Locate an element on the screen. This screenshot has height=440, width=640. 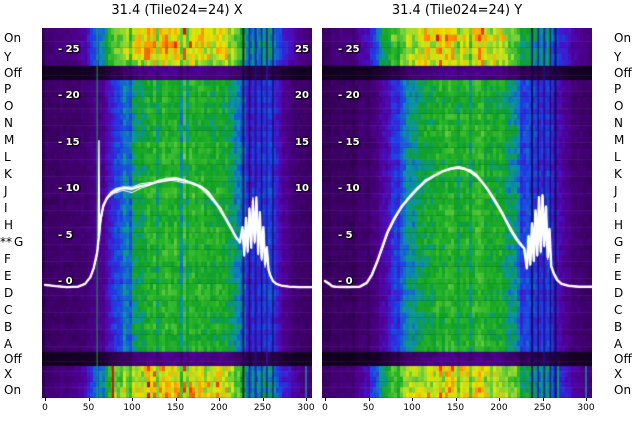
row-label: F is located at coordinates (626, 259).